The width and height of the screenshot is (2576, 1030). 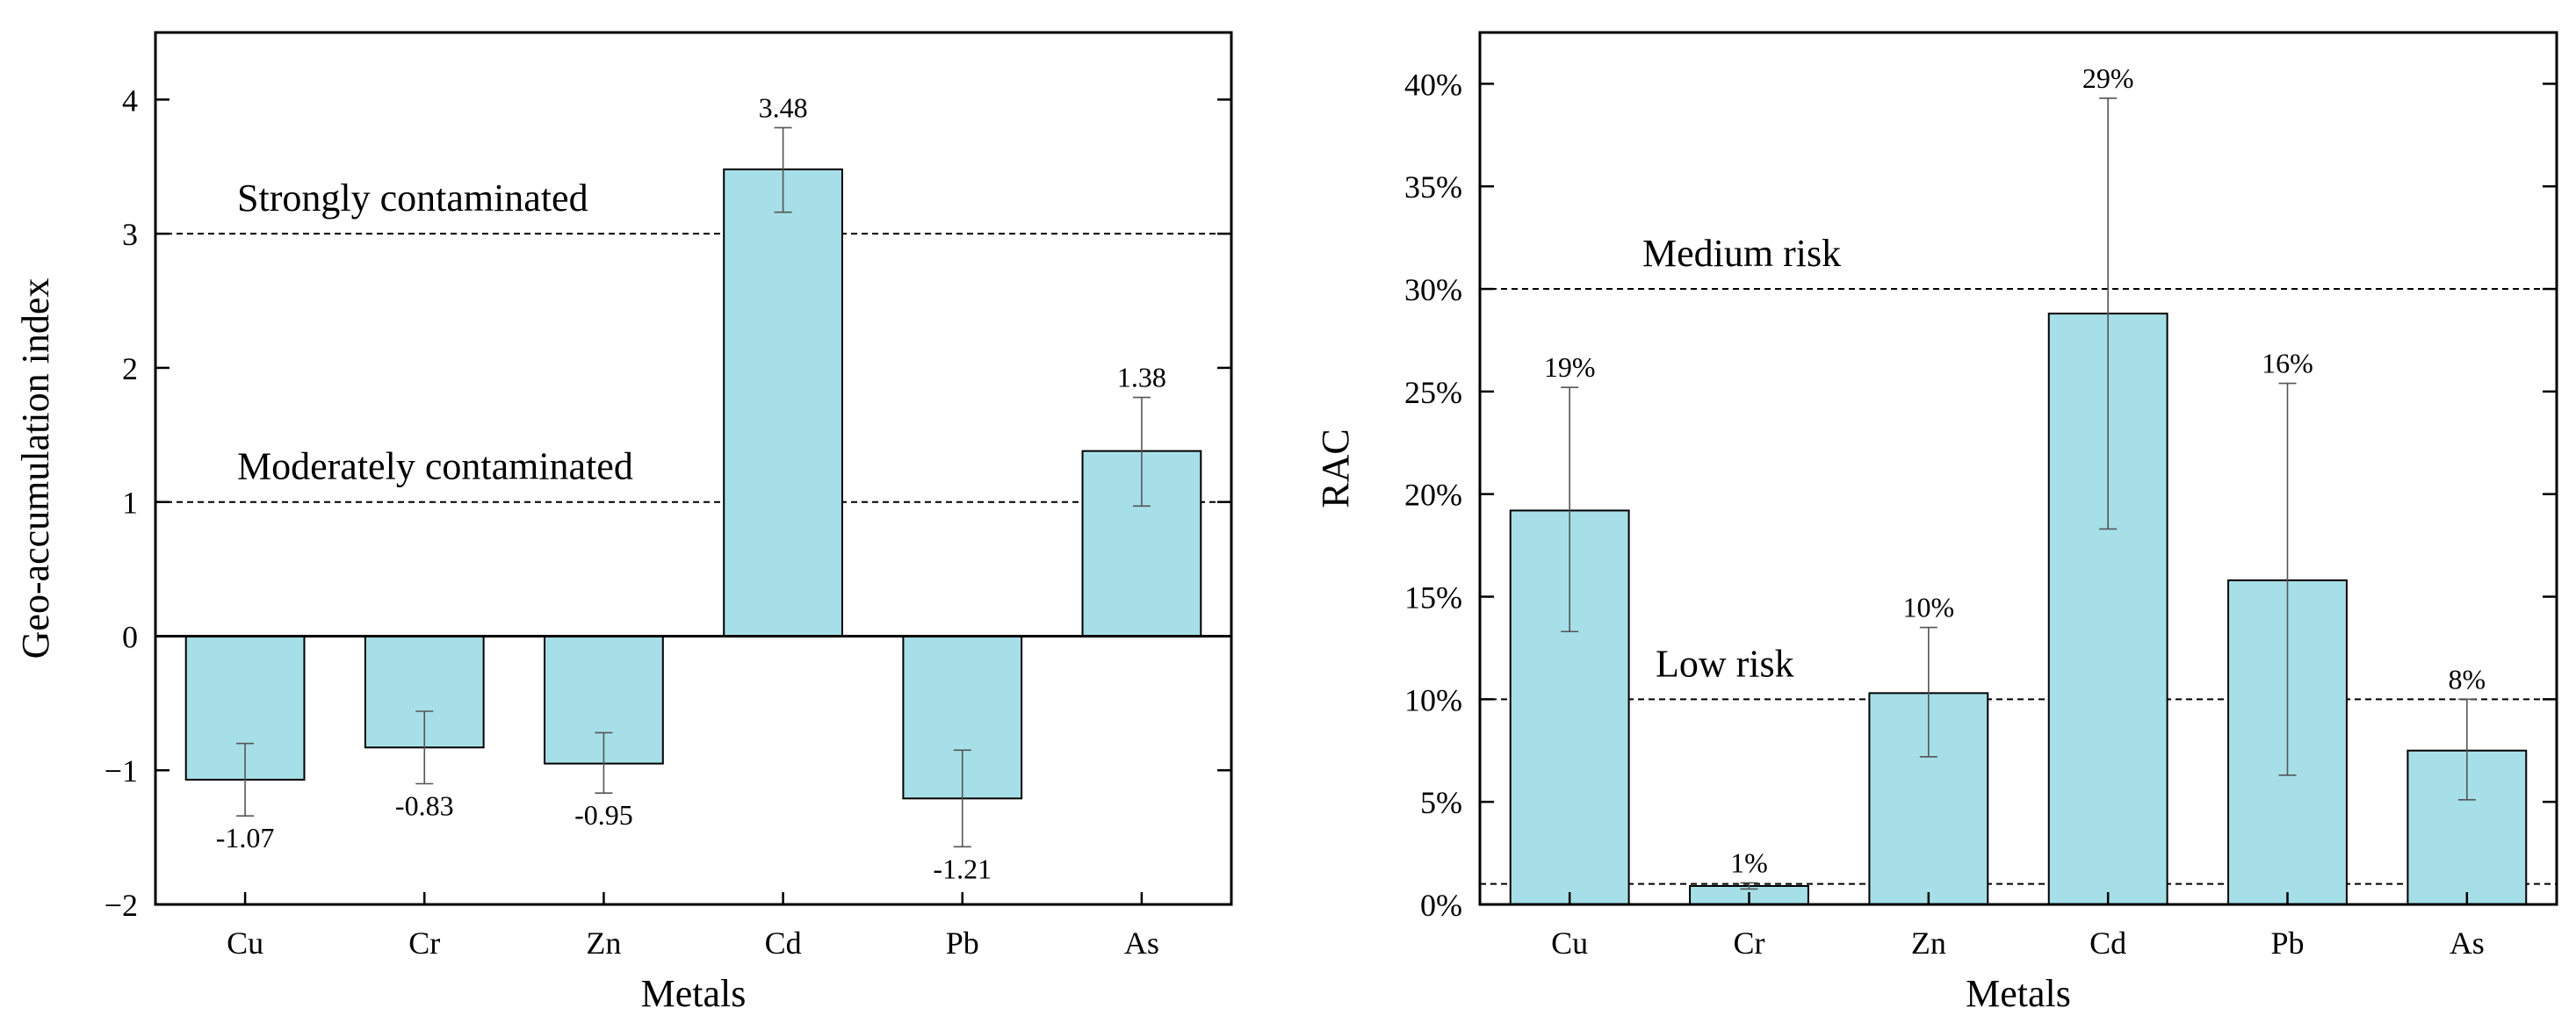 I want to click on data-label: 16%, so click(x=2287, y=363).